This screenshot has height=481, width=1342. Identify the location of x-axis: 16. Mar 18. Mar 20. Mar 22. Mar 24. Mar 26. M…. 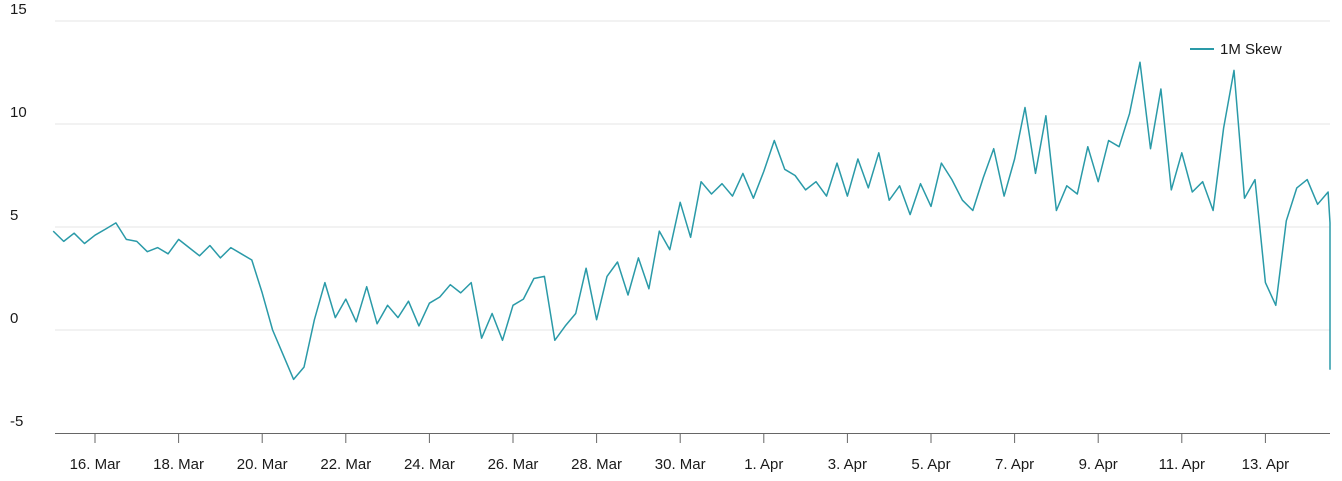
(692, 453).